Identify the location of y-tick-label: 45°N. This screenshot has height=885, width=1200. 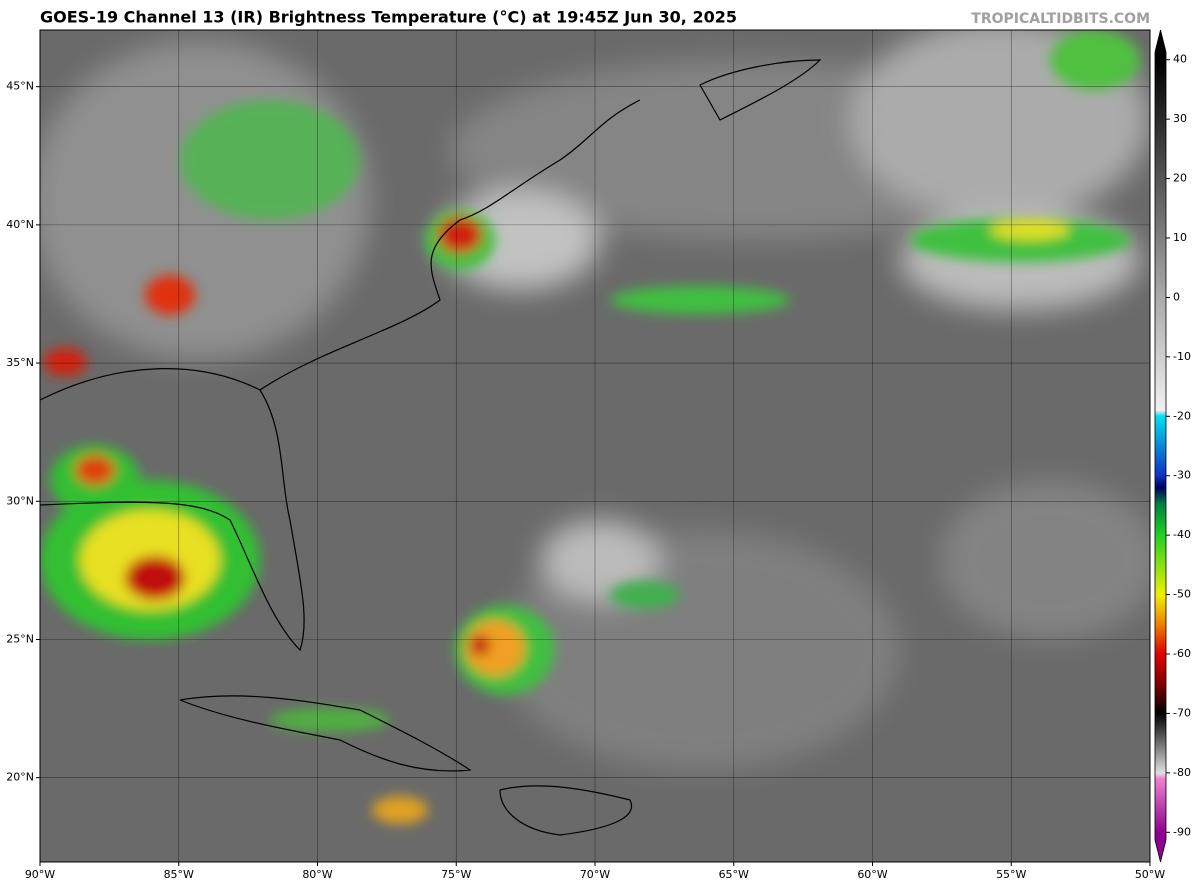
(20, 86).